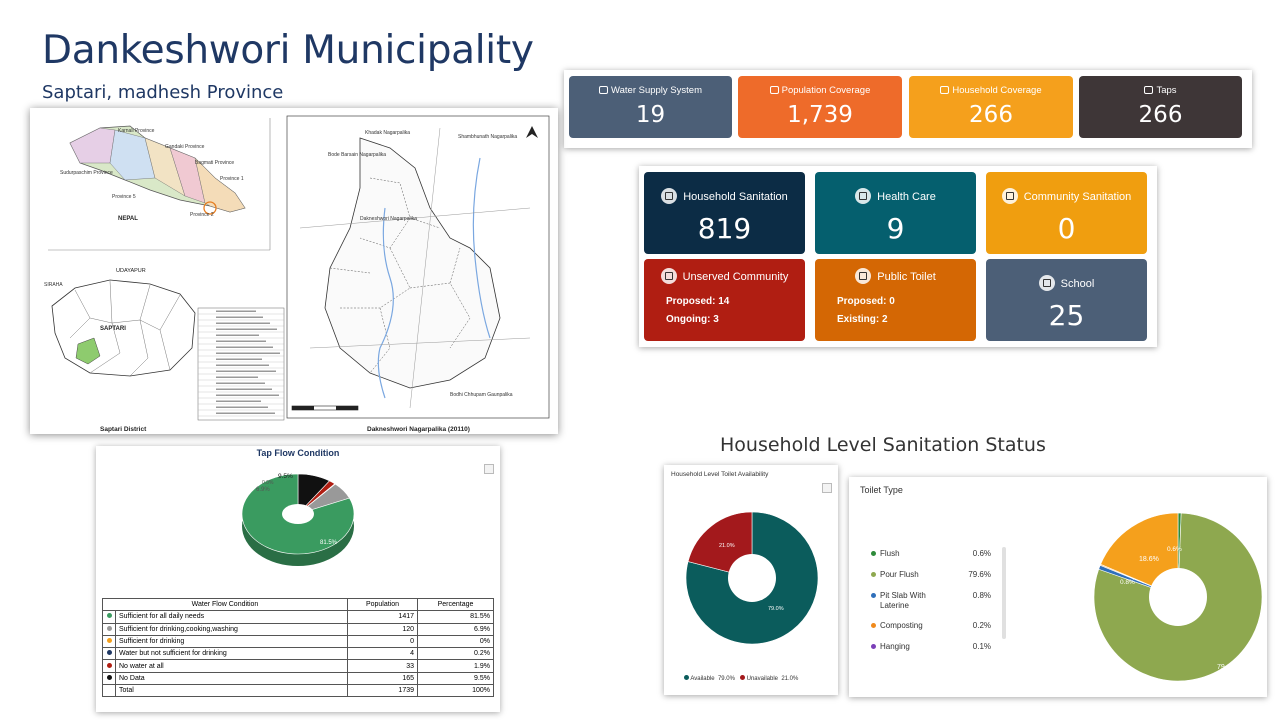  I want to click on availability-legend: Available 79.0% Unavailable 21.0%, so click(741, 678).